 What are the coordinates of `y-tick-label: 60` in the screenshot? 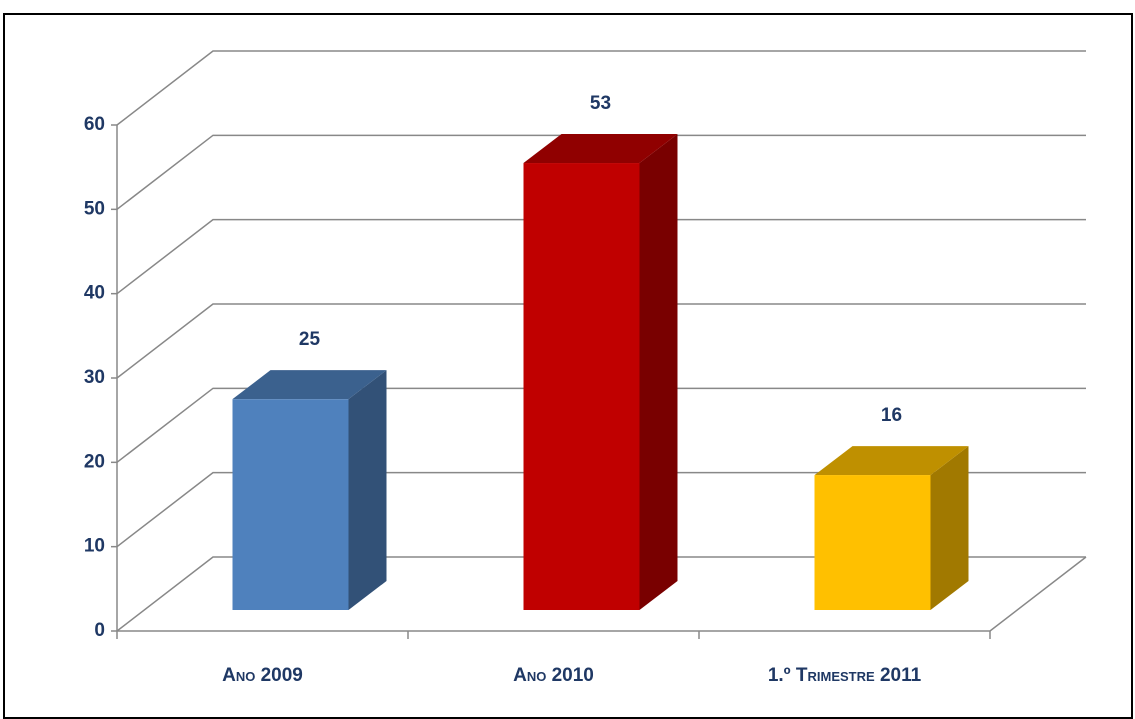 It's located at (94, 124).